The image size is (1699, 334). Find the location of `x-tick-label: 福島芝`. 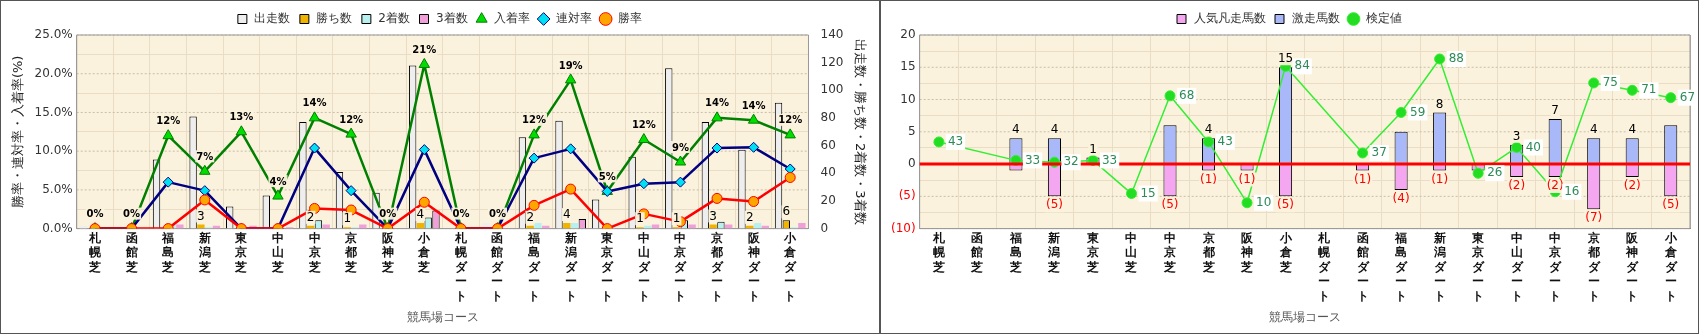

x-tick-label: 福島芝 is located at coordinates (168, 252).